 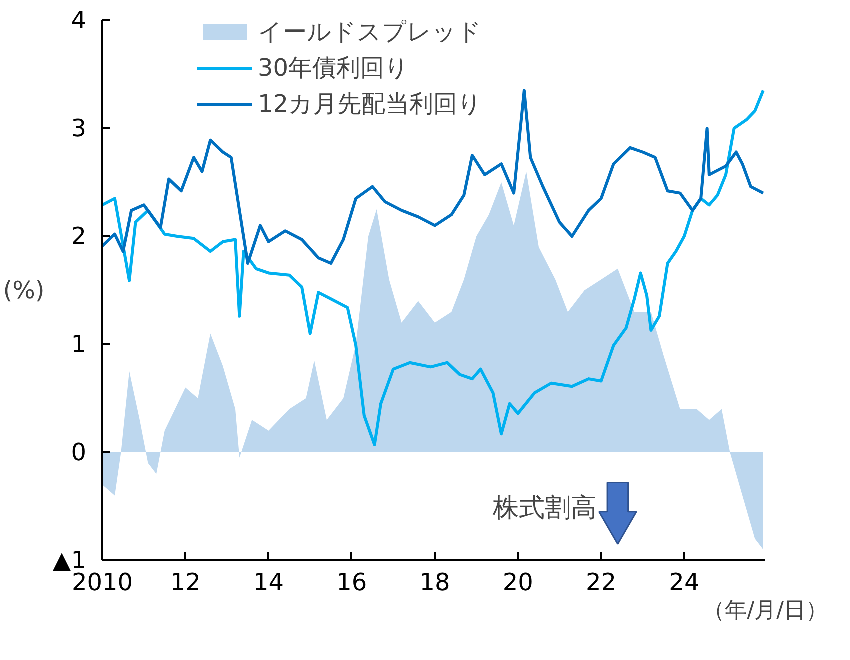 What do you see at coordinates (79, 344) in the screenshot?
I see `y-tick-label: 1` at bounding box center [79, 344].